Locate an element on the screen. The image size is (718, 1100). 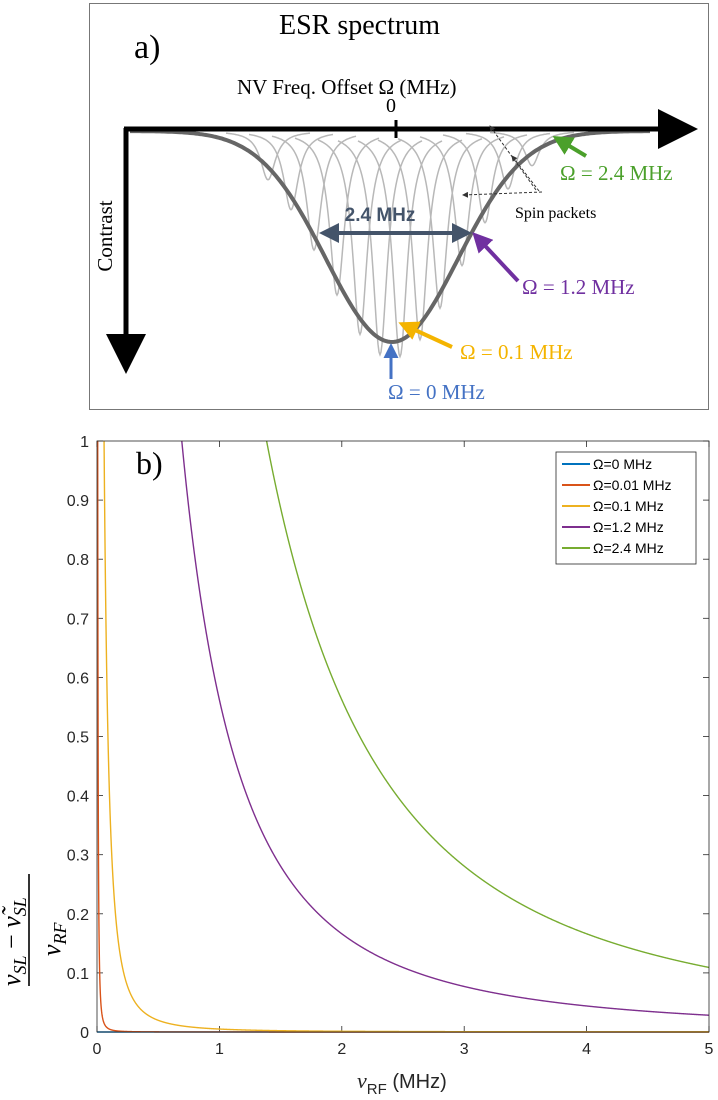
omega-01-arrow is located at coordinates (425, 335).